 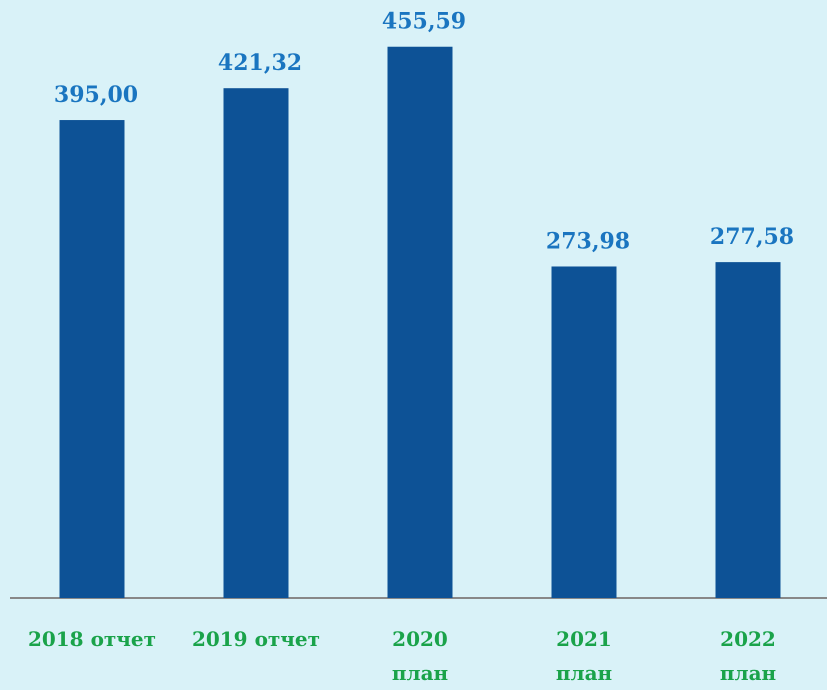 What do you see at coordinates (752, 237) in the screenshot?
I see `value-label: 277,58` at bounding box center [752, 237].